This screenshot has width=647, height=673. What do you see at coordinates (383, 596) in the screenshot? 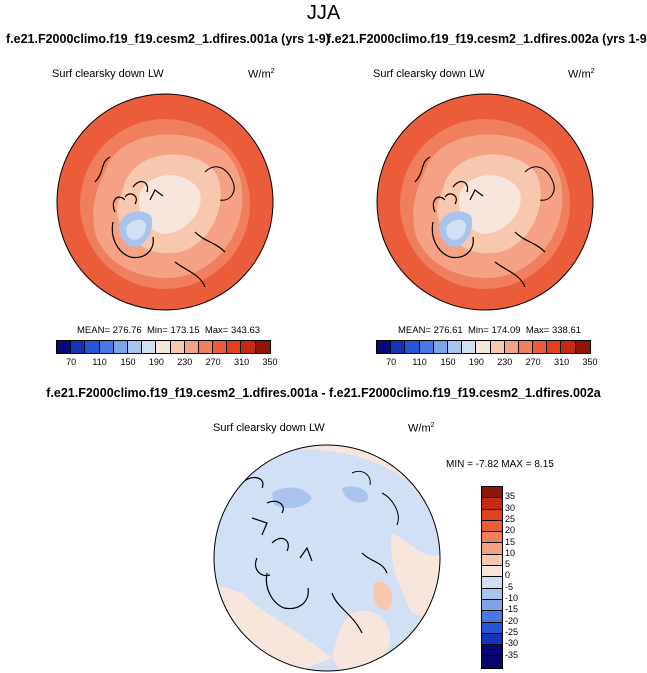
I see `diff-warm-patch` at bounding box center [383, 596].